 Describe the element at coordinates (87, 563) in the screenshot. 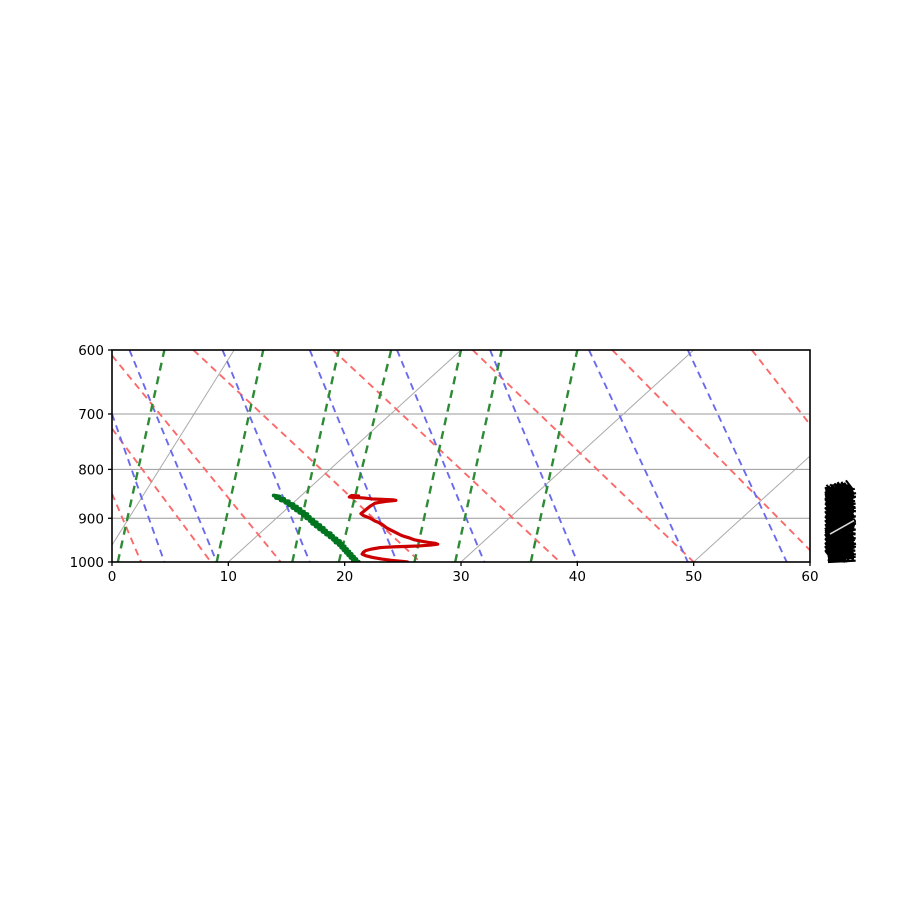

I see `y-tick-label: 1000` at that location.